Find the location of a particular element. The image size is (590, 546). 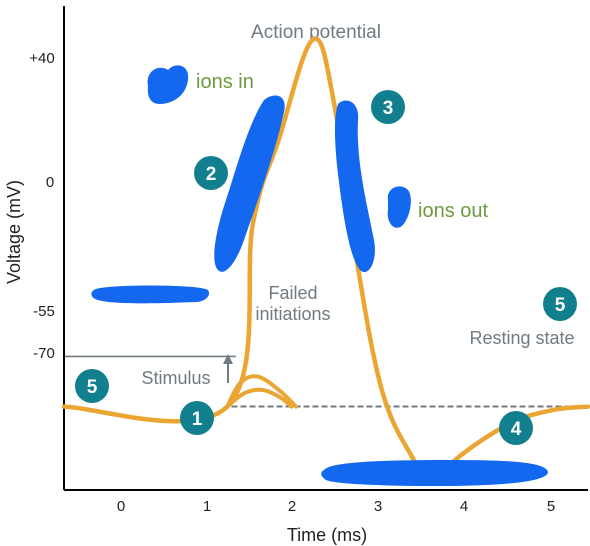

phase-badge-number: 3 is located at coordinates (388, 108).